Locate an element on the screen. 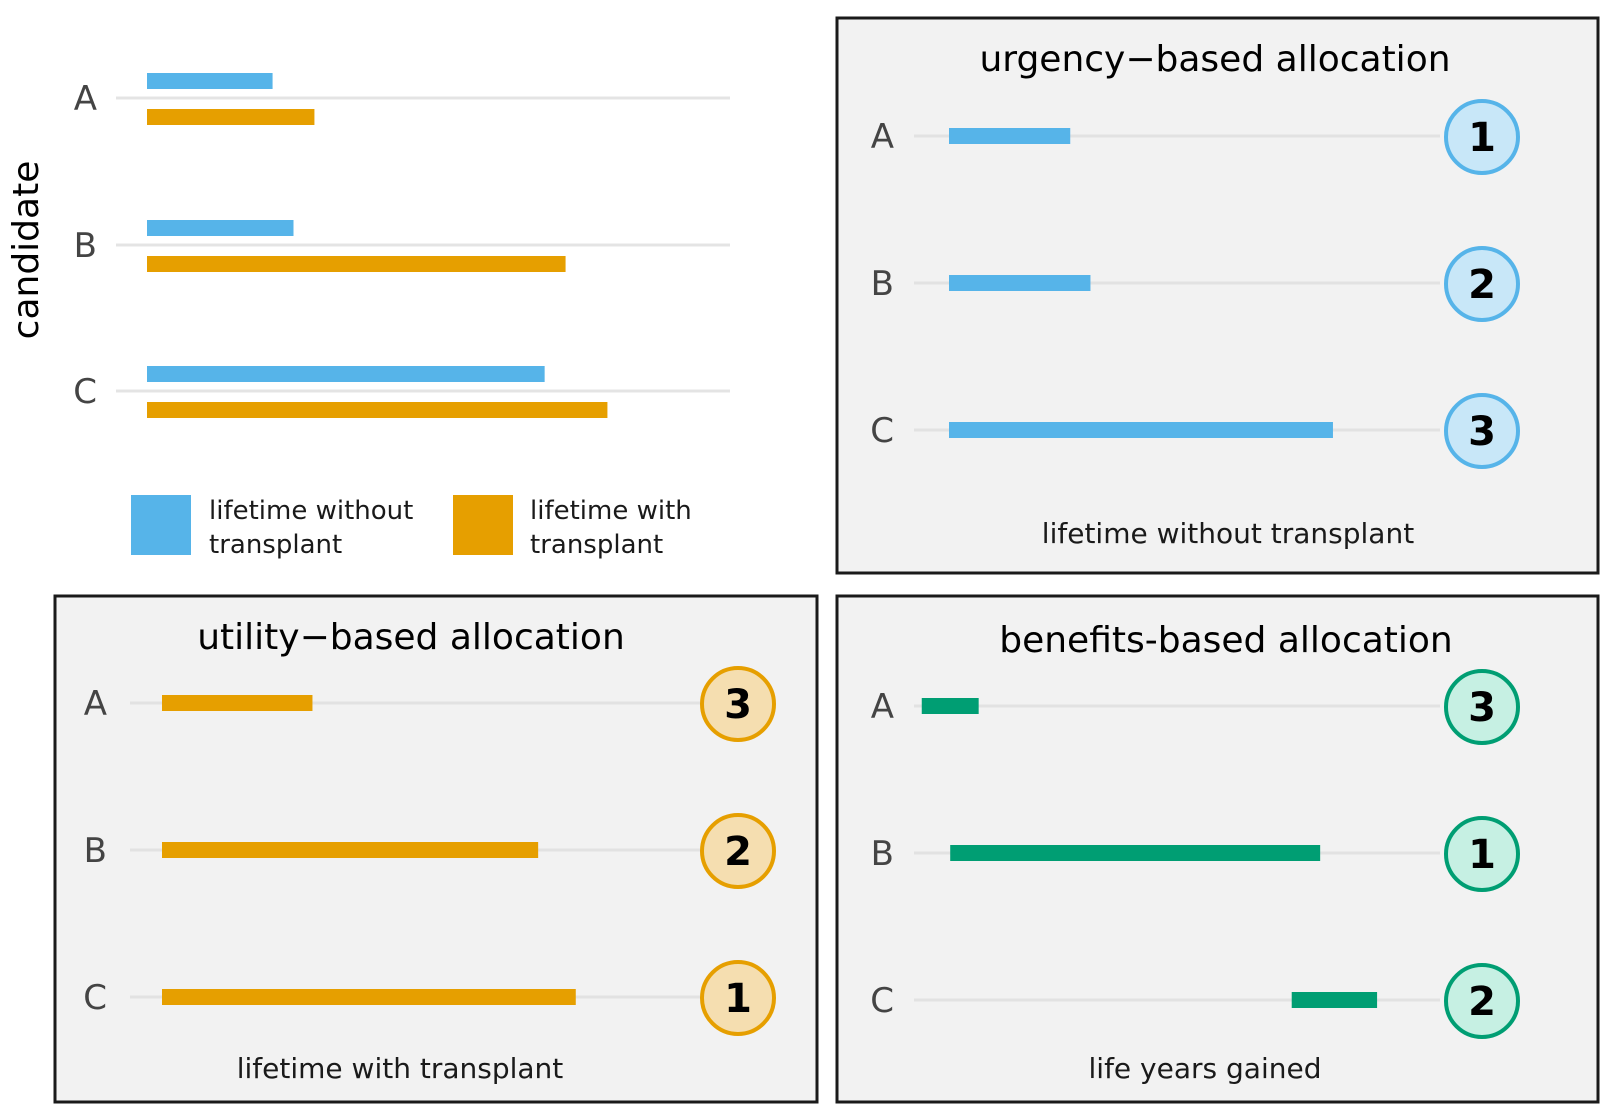 This screenshot has width=1600, height=1104. overview-bar-without-B is located at coordinates (220, 228).